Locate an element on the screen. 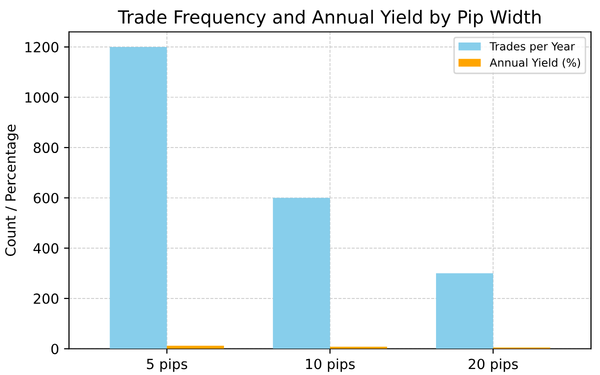  x-tick-label: 10 pips is located at coordinates (330, 365).